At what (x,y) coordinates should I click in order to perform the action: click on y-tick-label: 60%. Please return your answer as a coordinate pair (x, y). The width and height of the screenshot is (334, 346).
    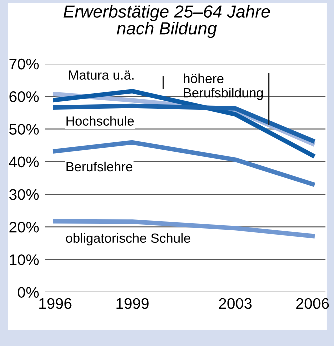
    Looking at the image, I should click on (24, 97).